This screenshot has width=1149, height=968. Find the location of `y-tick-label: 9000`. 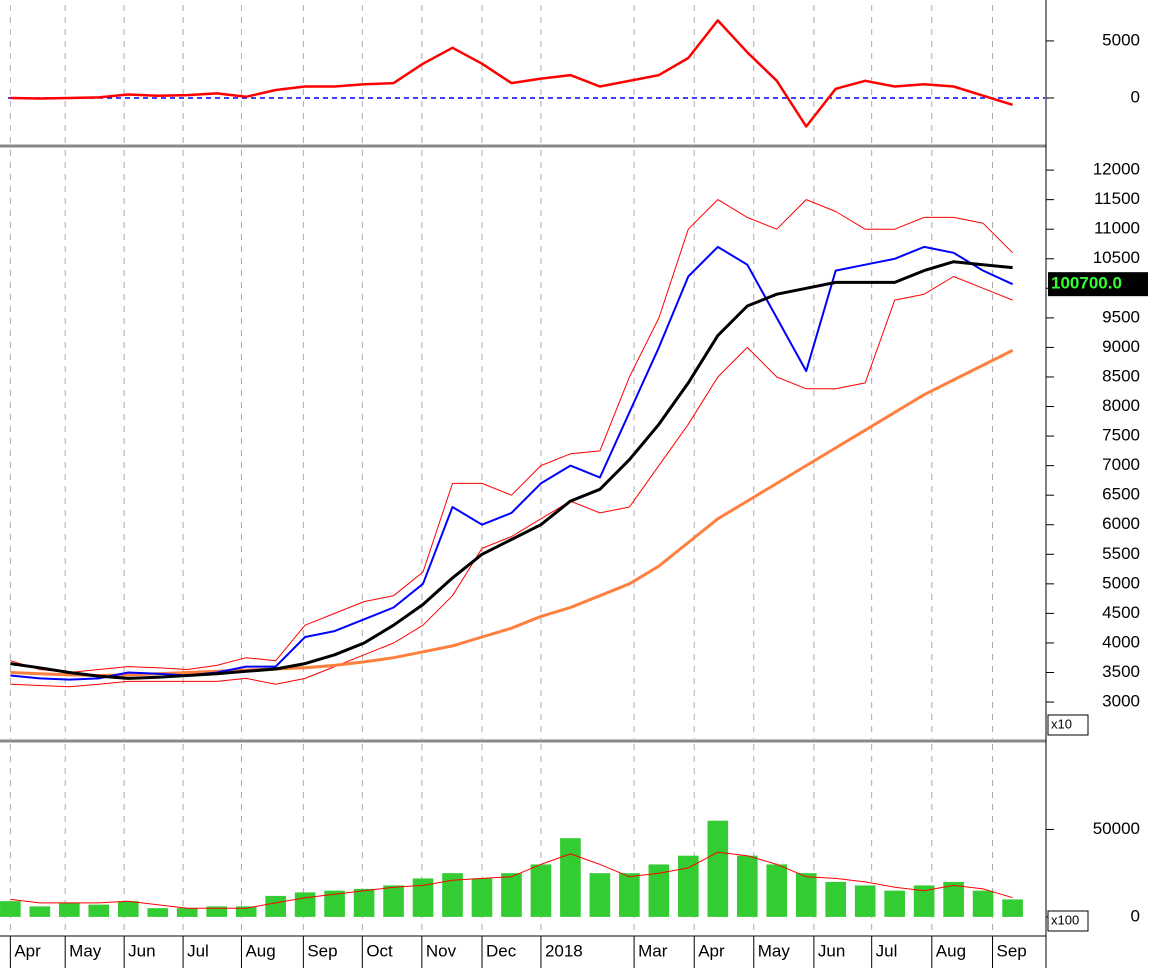

y-tick-label: 9000 is located at coordinates (1121, 346).